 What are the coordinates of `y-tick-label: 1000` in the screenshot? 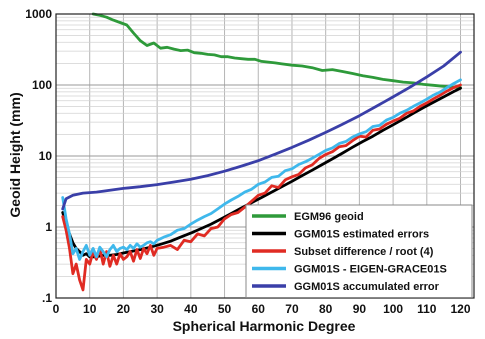 It's located at (38, 14).